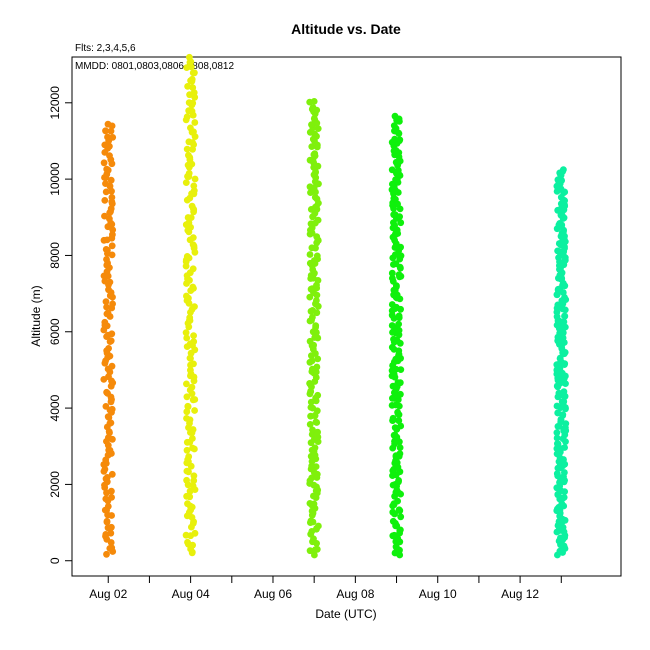 The image size is (650, 650). I want to click on y-axis-label: Altitude (m), so click(36, 315).